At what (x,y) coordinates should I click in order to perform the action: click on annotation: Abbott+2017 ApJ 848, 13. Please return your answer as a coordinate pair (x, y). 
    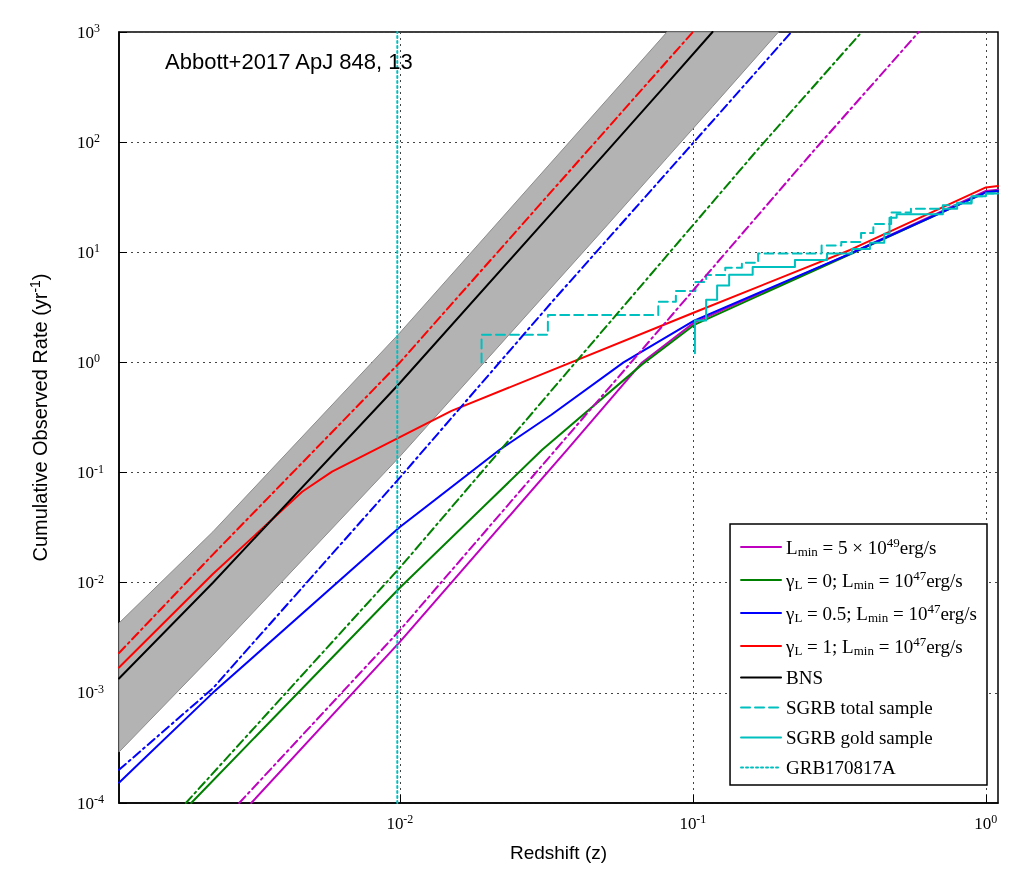
    Looking at the image, I should click on (289, 61).